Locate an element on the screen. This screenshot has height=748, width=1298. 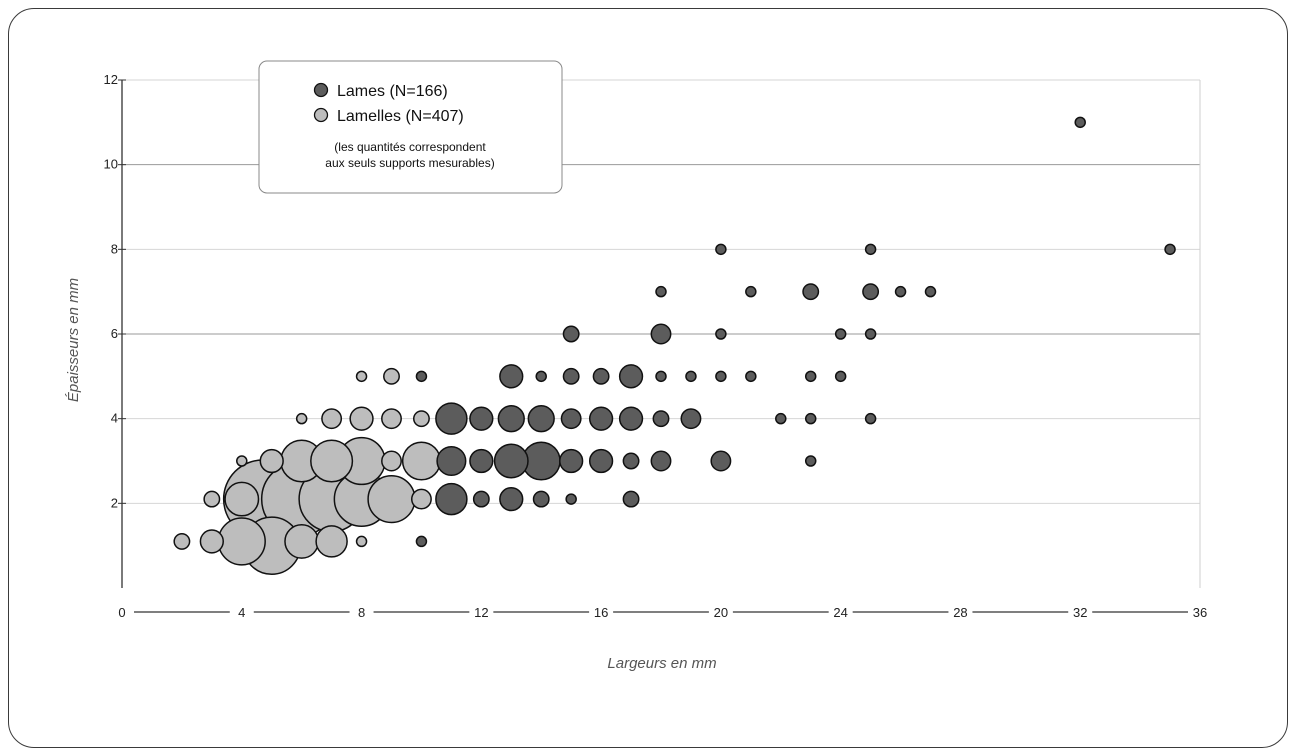
x-tick-label: 36 is located at coordinates (1200, 612).